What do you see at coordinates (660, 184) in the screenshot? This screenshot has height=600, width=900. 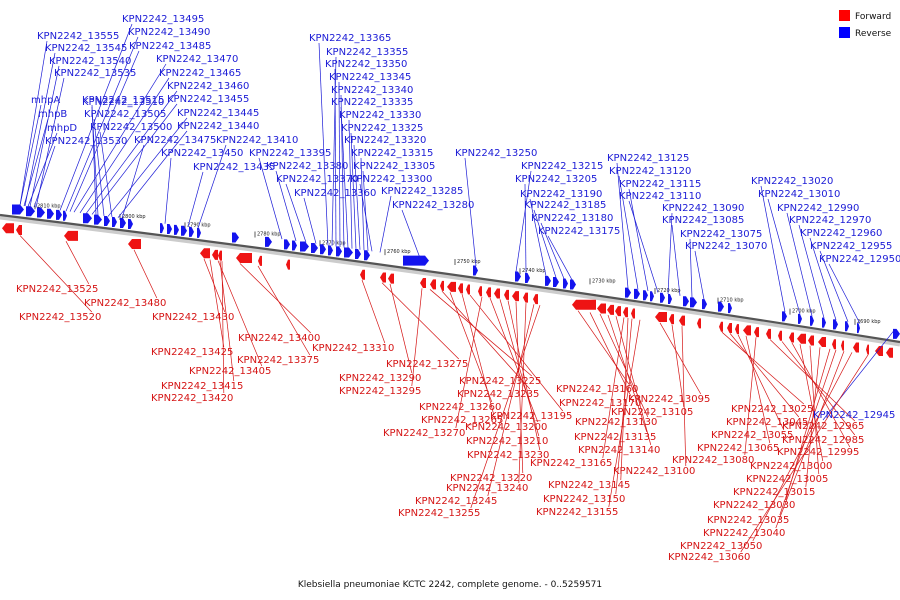 I see `reverse-gene-label: KPN2242_13115` at bounding box center [660, 184].